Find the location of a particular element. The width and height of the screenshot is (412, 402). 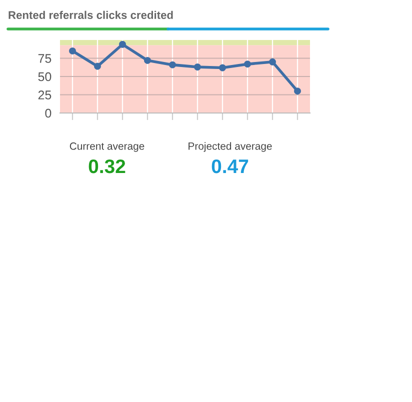

text: 0.32 is located at coordinates (107, 166).